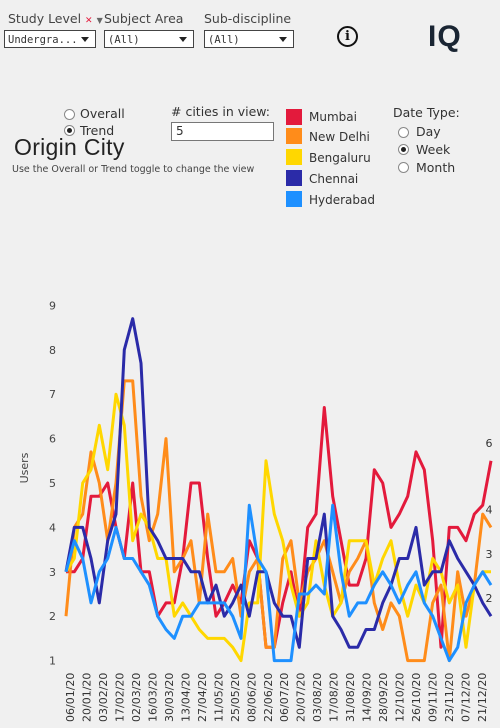  I want to click on y-axis-label: Users, so click(24, 467).